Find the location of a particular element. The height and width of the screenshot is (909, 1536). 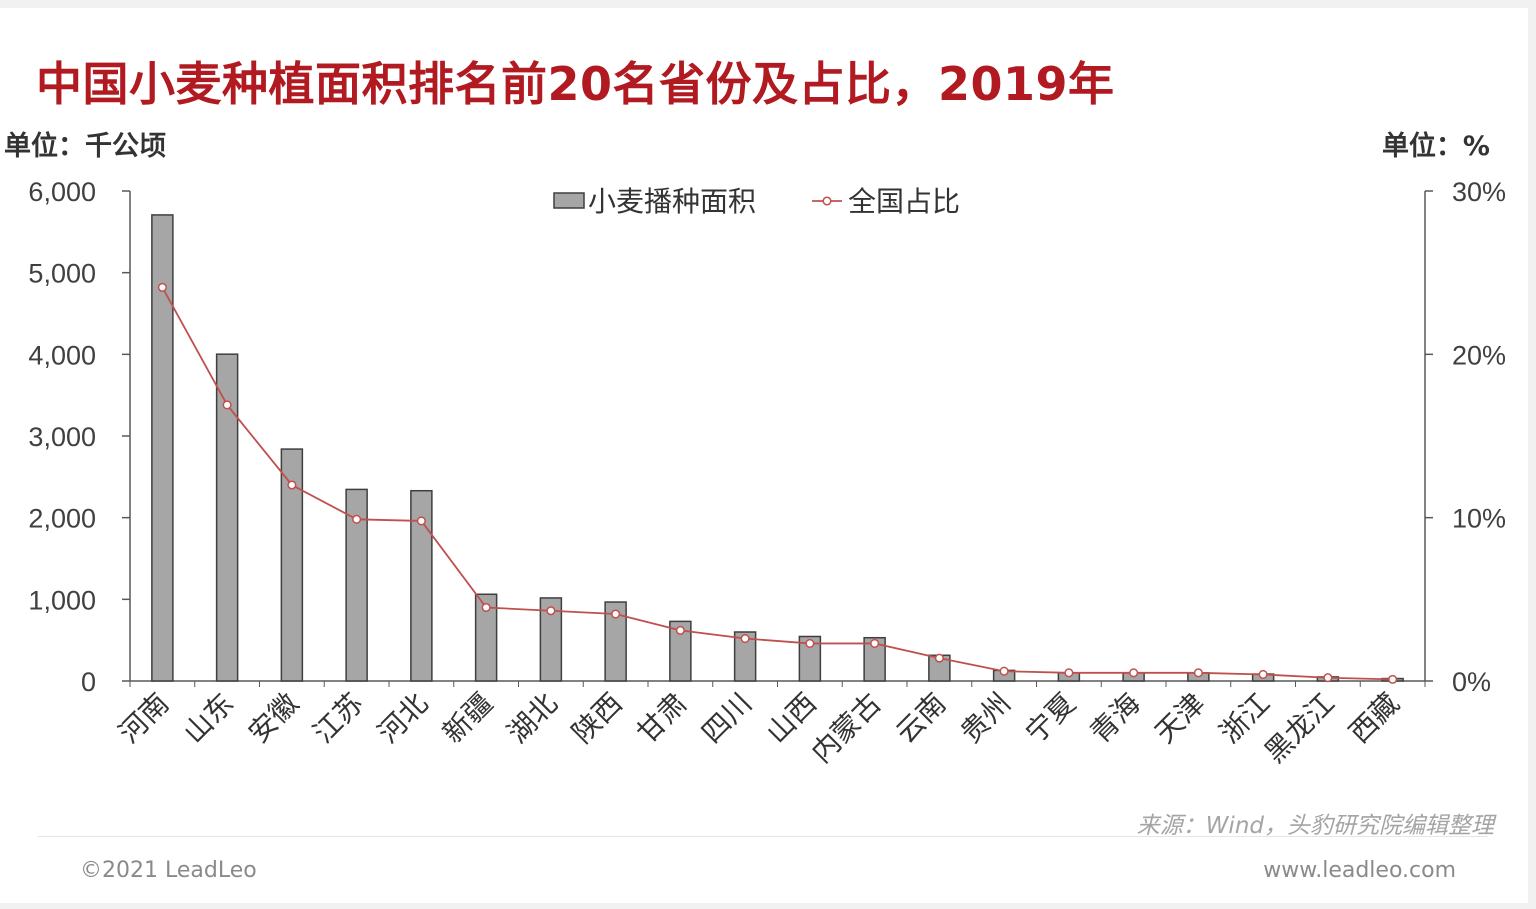

right-y-tick-label: 0% is located at coordinates (1471, 682).